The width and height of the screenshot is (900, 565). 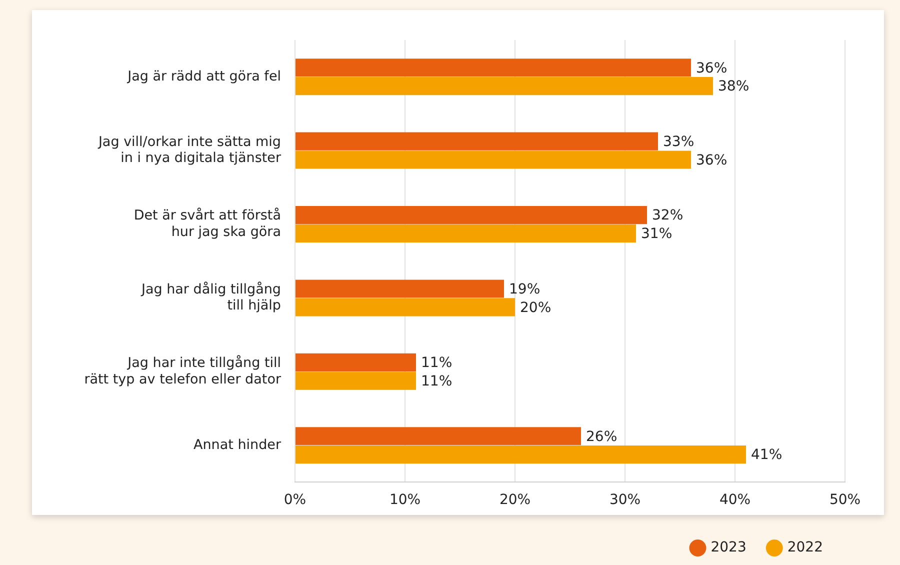 I want to click on y-tick-label: Jag har inte tillgång till rätt typ av telefon eller dator, so click(x=183, y=371).